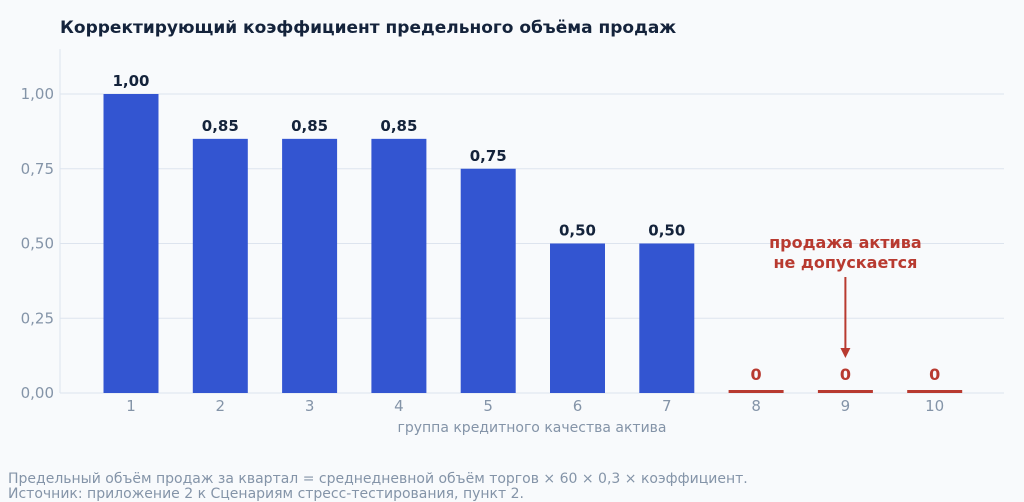  Describe the element at coordinates (535, 406) in the screenshot. I see `x-tick-labels: 1 2 3 4 5 6 7 8 9 10` at that location.